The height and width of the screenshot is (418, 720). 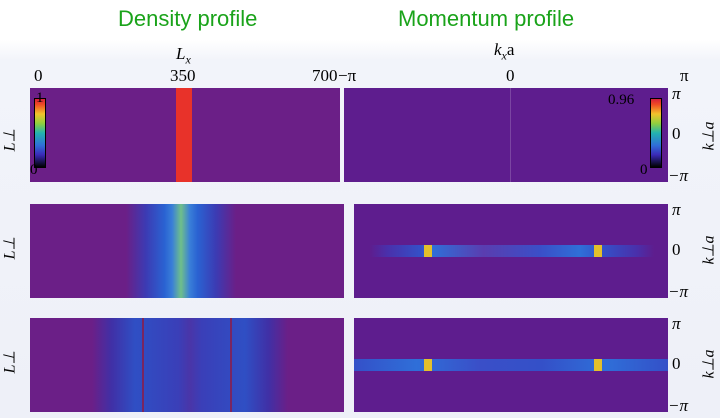 What do you see at coordinates (676, 209) in the screenshot?
I see `ky-tick-row2-pi: π` at bounding box center [676, 209].